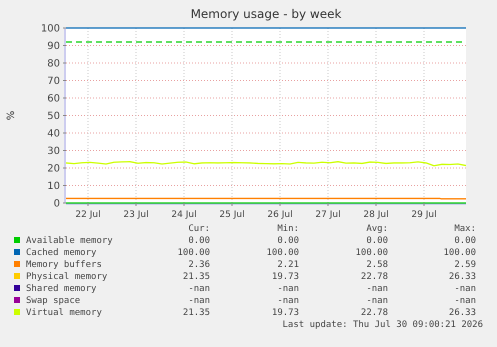 This screenshot has height=347, width=497. Describe the element at coordinates (288, 229) in the screenshot. I see `text: Min:` at that location.